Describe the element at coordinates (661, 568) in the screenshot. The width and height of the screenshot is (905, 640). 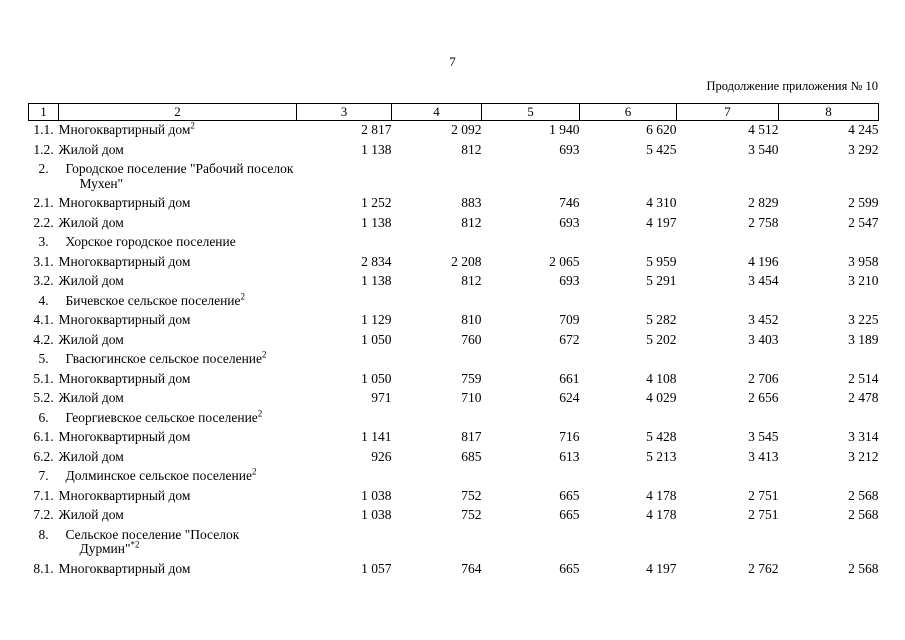
I see `cell-value: 4 197` at that location.